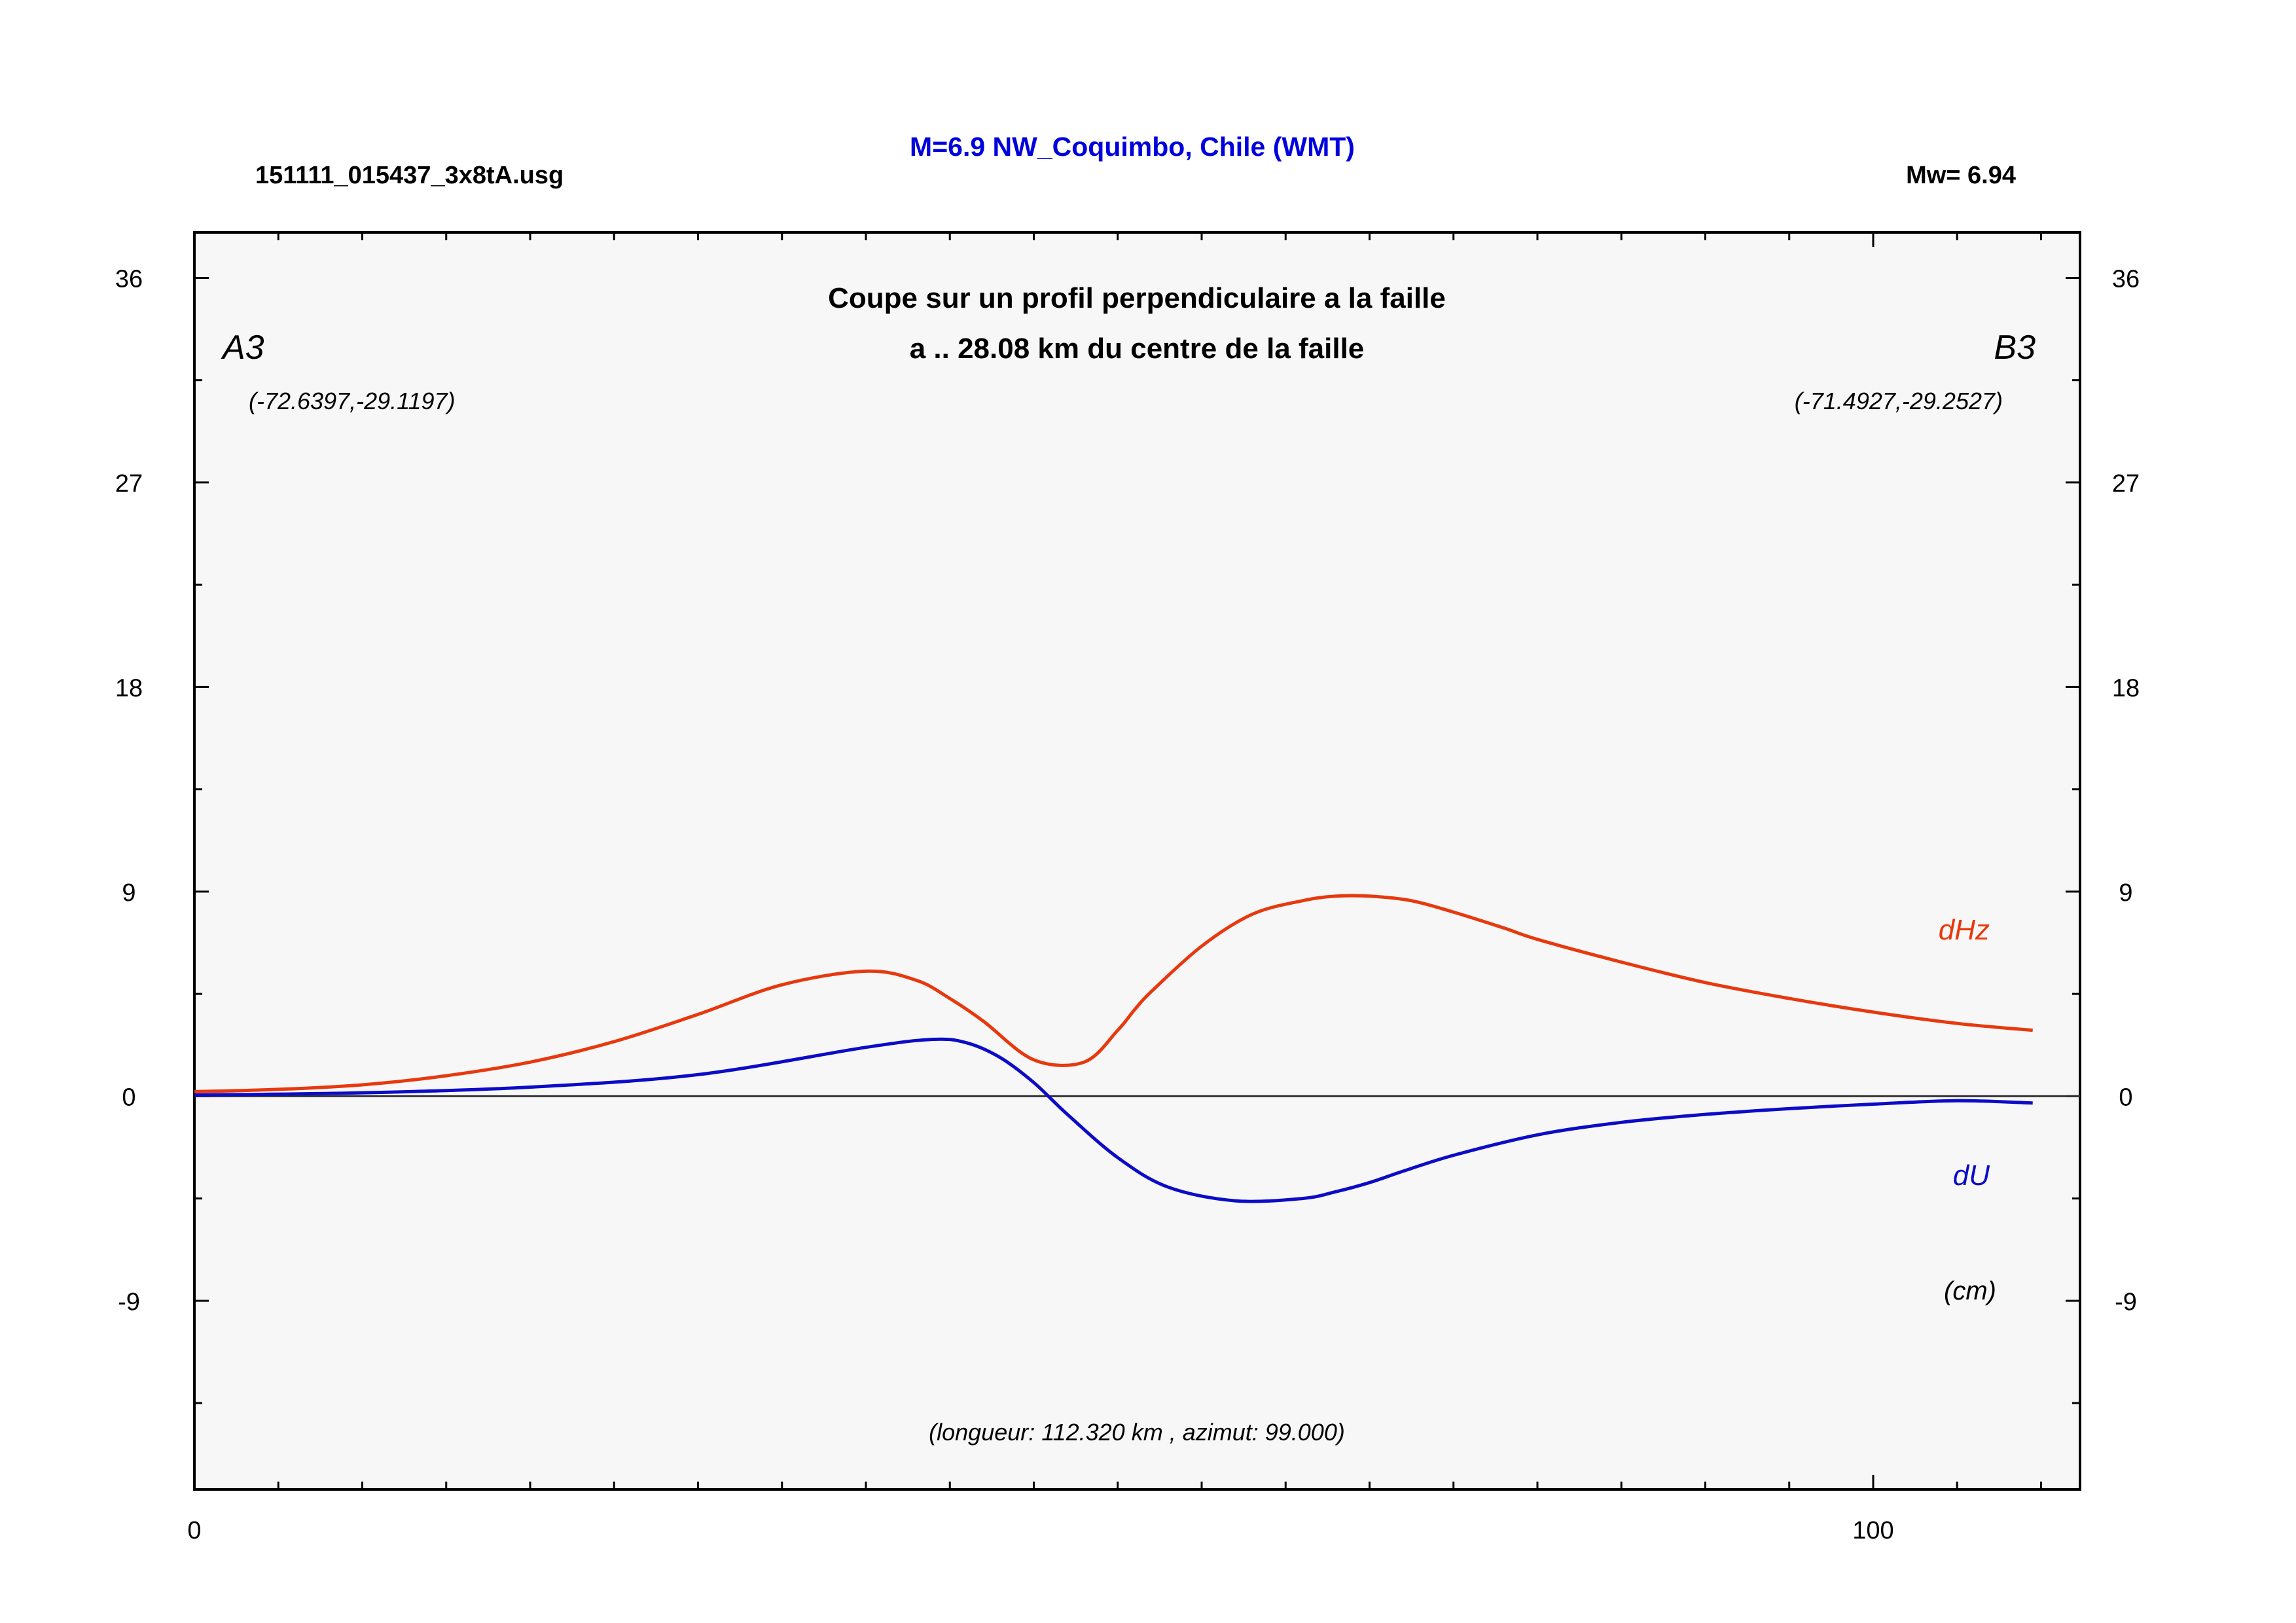  Describe the element at coordinates (194, 1530) in the screenshot. I see `x-tick-label: 0` at that location.